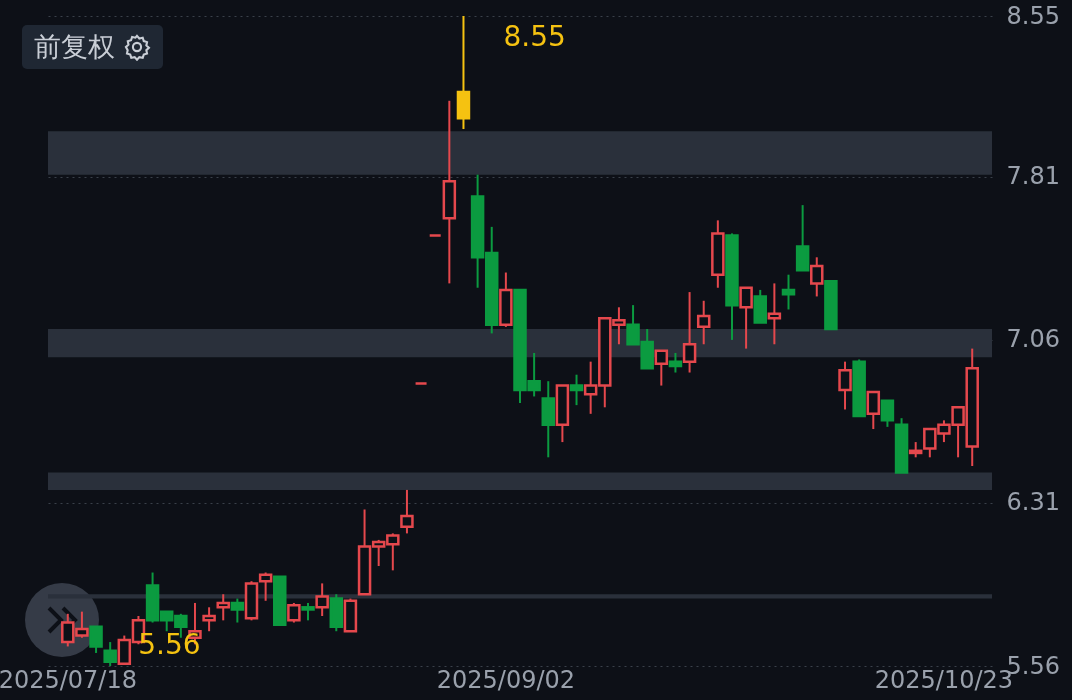 Image resolution: width=1072 pixels, height=700 pixels. What do you see at coordinates (506, 679) in the screenshot?
I see `x-tick-label: 2025/09/02` at bounding box center [506, 679].